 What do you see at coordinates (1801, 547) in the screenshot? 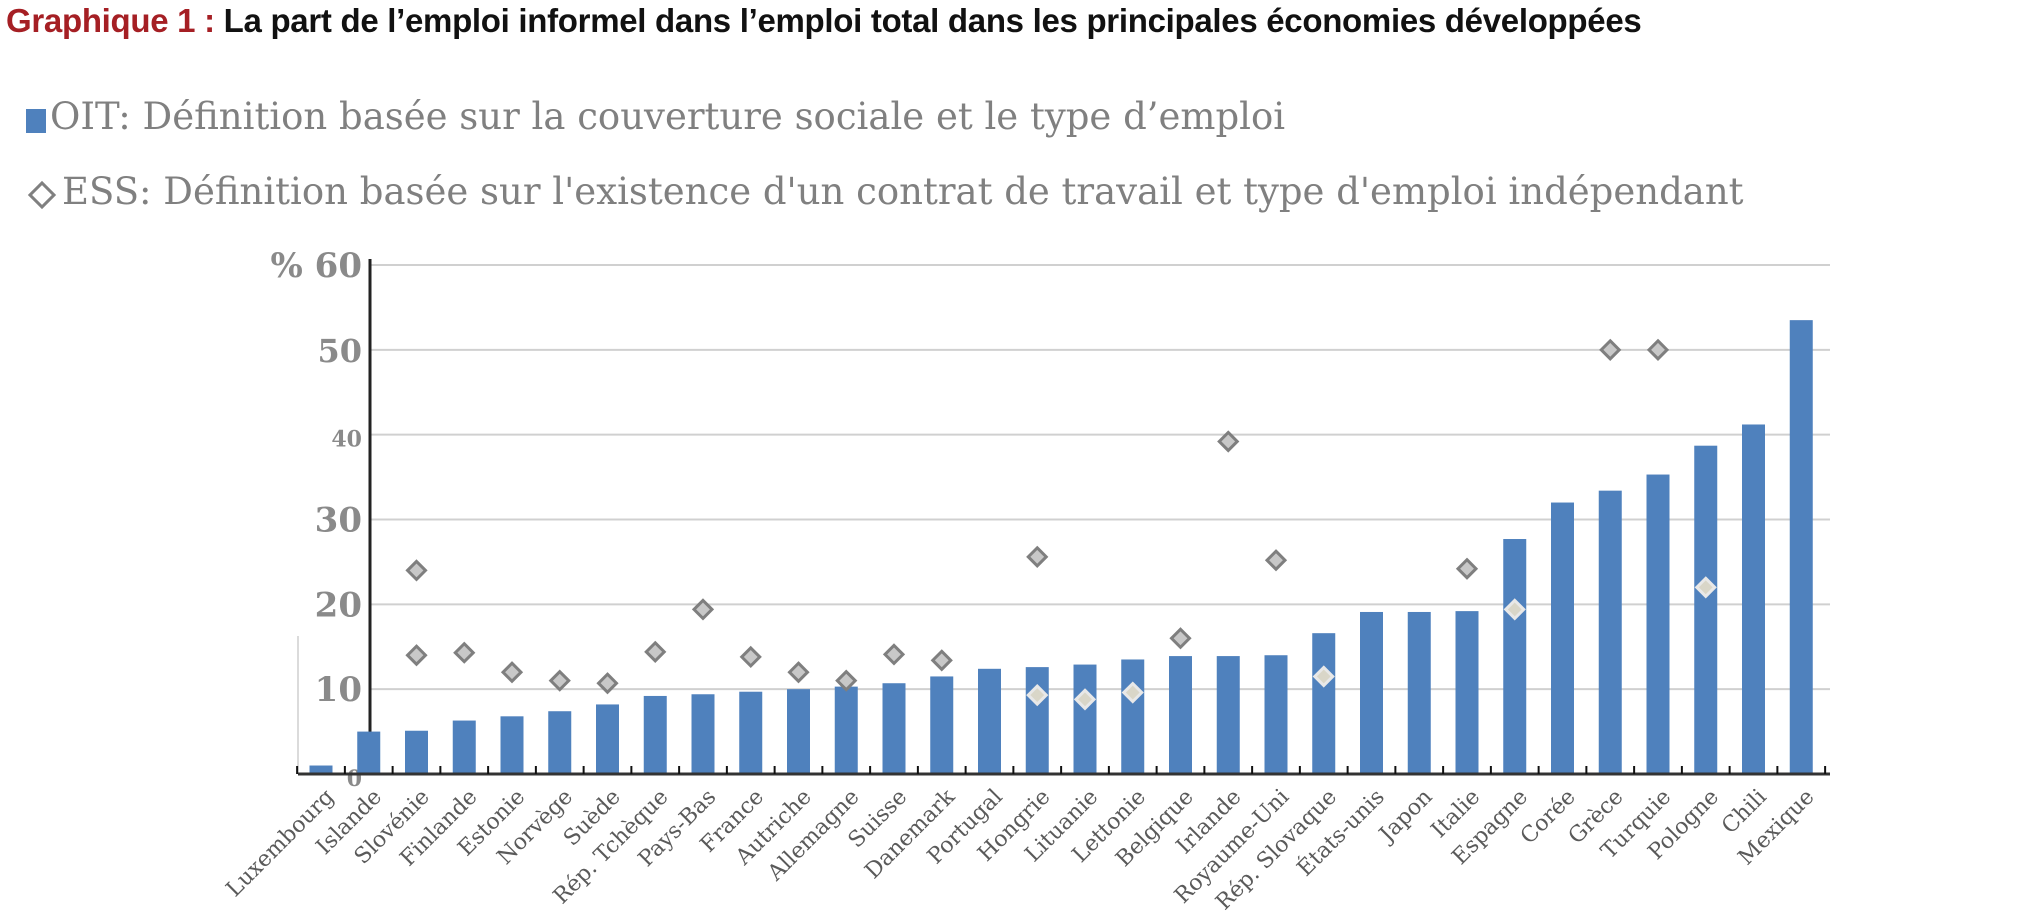
I see `bar-mexique` at bounding box center [1801, 547].